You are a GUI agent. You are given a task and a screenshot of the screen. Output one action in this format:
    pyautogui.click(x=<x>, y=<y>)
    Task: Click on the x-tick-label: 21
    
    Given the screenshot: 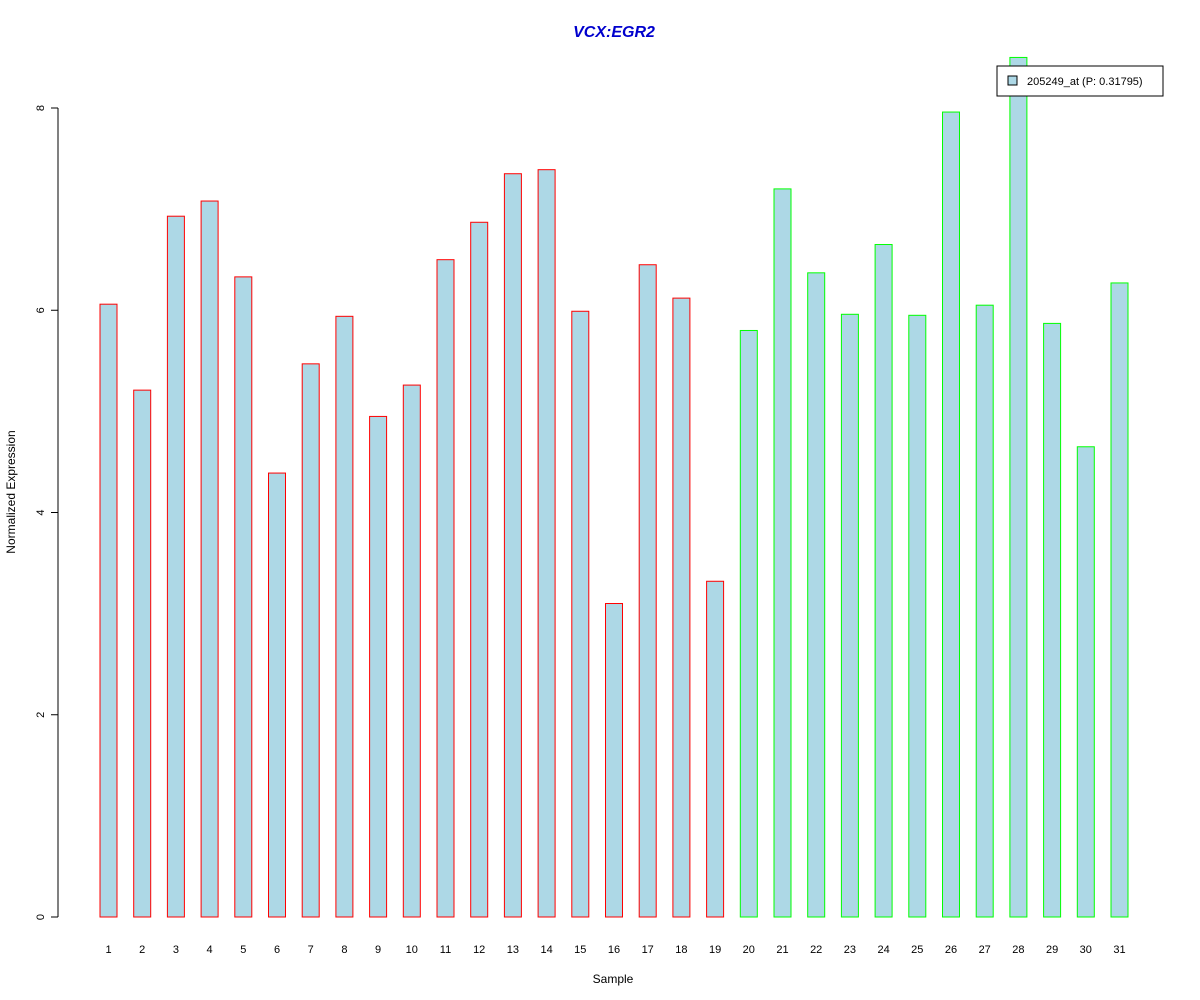 What is the action you would take?
    pyautogui.click(x=782, y=950)
    